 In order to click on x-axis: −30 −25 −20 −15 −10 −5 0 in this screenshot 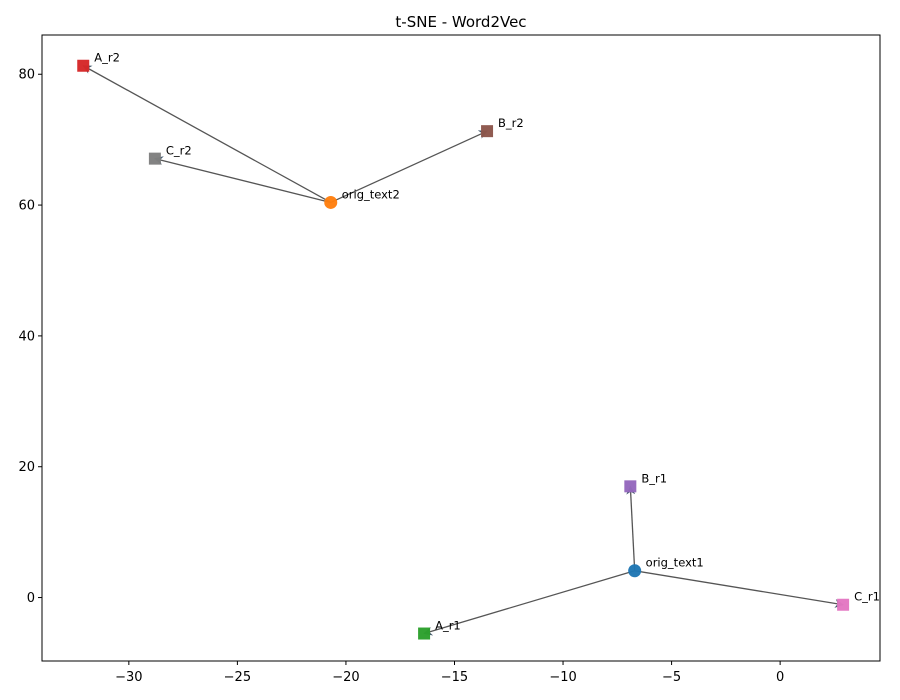, I will do `click(449, 673)`.